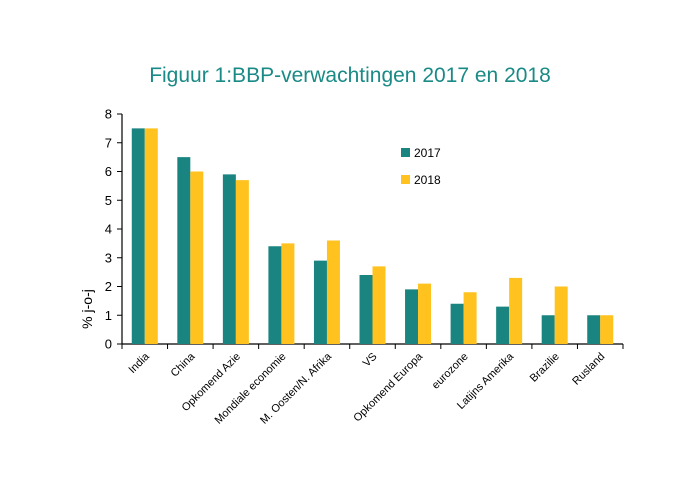 The image size is (700, 500). What do you see at coordinates (108, 229) in the screenshot?
I see `y-tick-label: 4` at bounding box center [108, 229].